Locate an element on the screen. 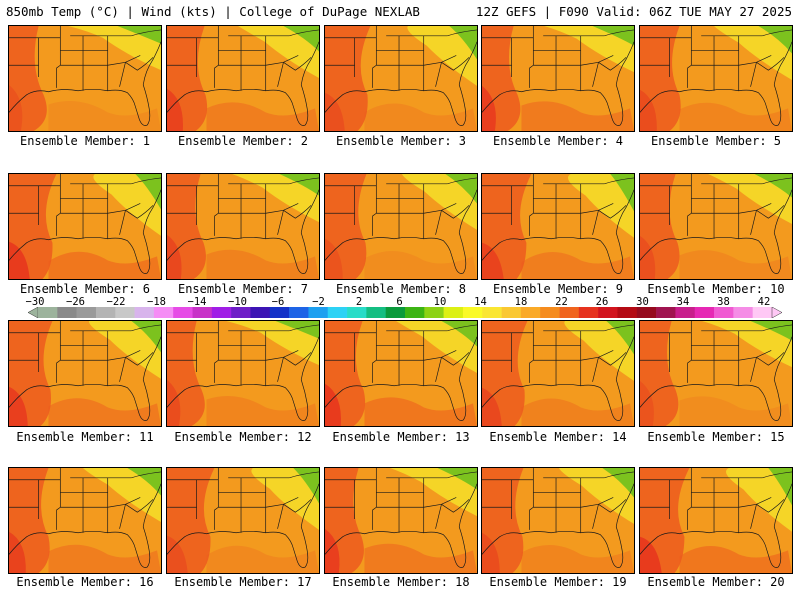 The height and width of the screenshot is (600, 800). member-label: Ensemble Member: 15 is located at coordinates (716, 437).